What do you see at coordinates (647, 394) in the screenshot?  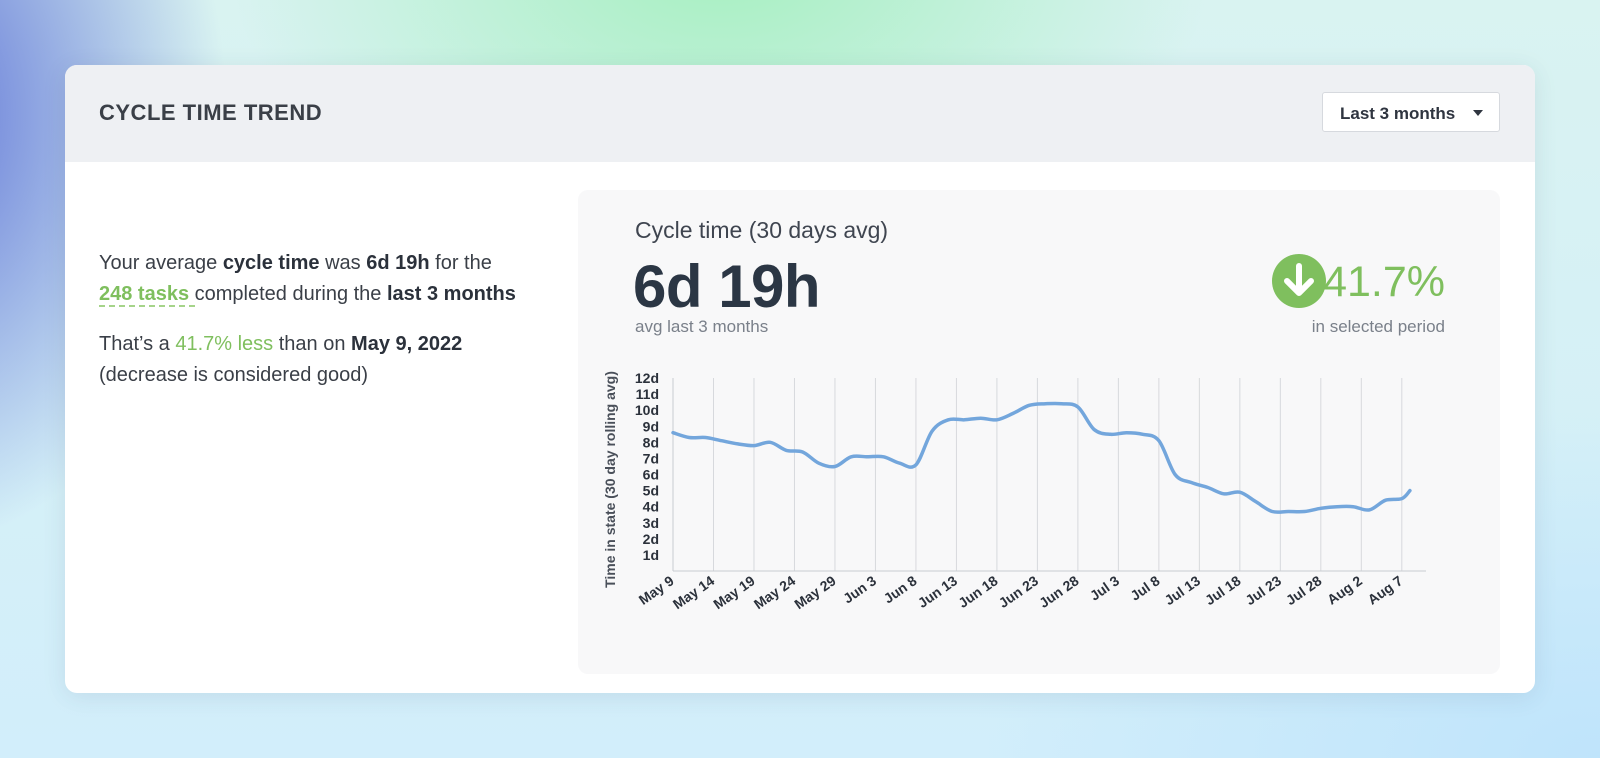 I see `y-tick-label: 11d` at bounding box center [647, 394].